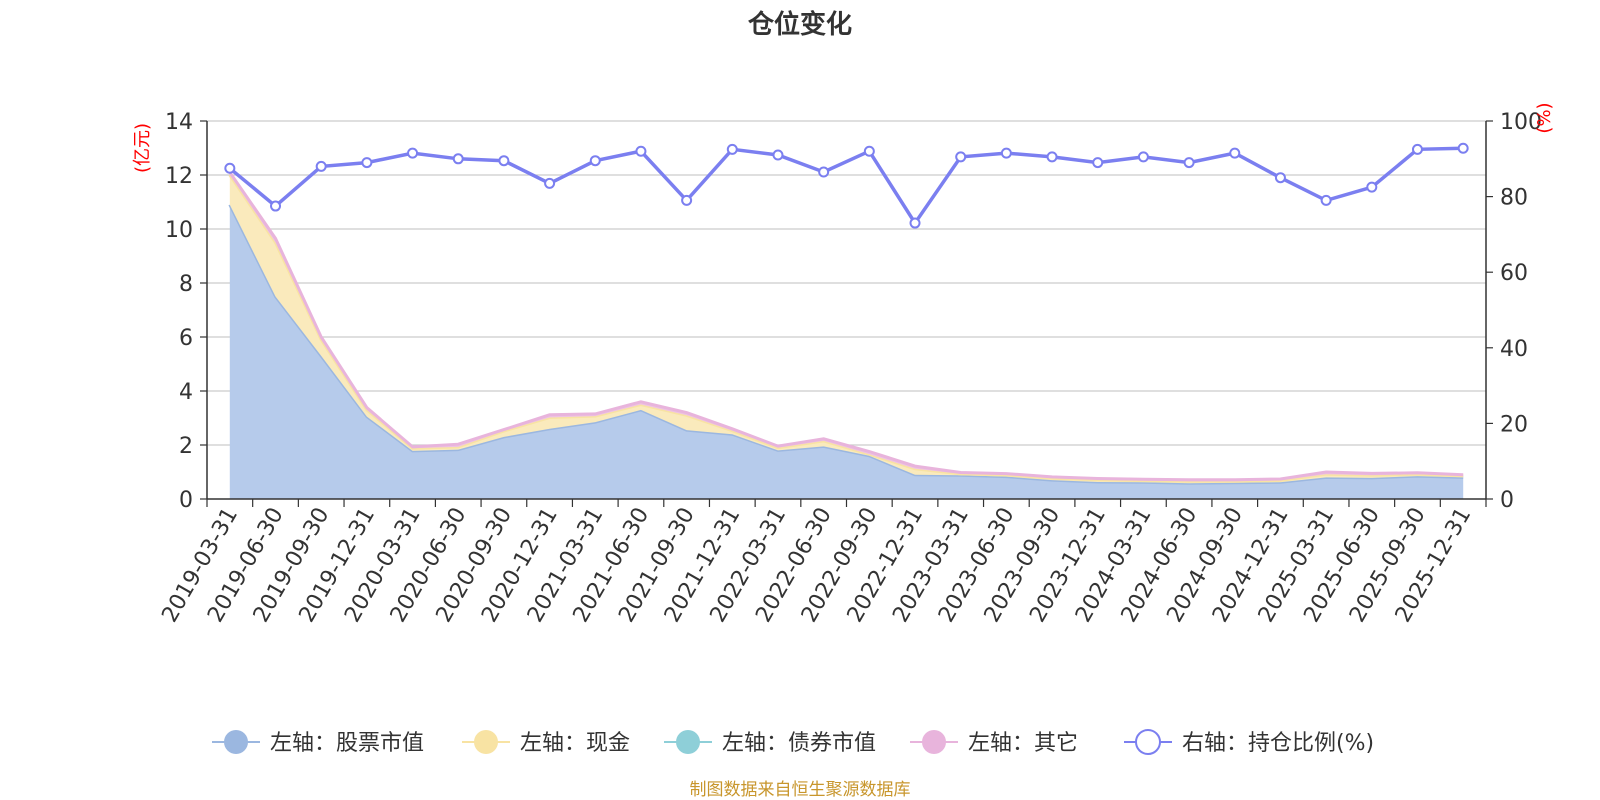 The width and height of the screenshot is (1600, 800). I want to click on legend-item: 左轴：现金, so click(546, 743).